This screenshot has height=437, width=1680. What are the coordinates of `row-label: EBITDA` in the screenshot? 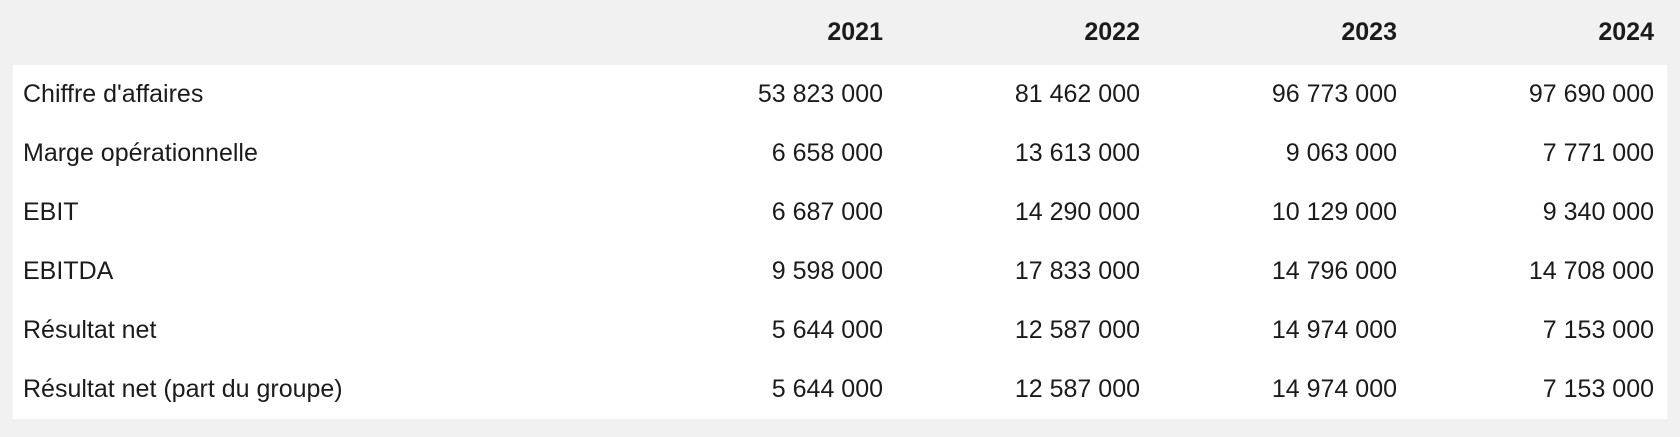 It's located at (68, 271).